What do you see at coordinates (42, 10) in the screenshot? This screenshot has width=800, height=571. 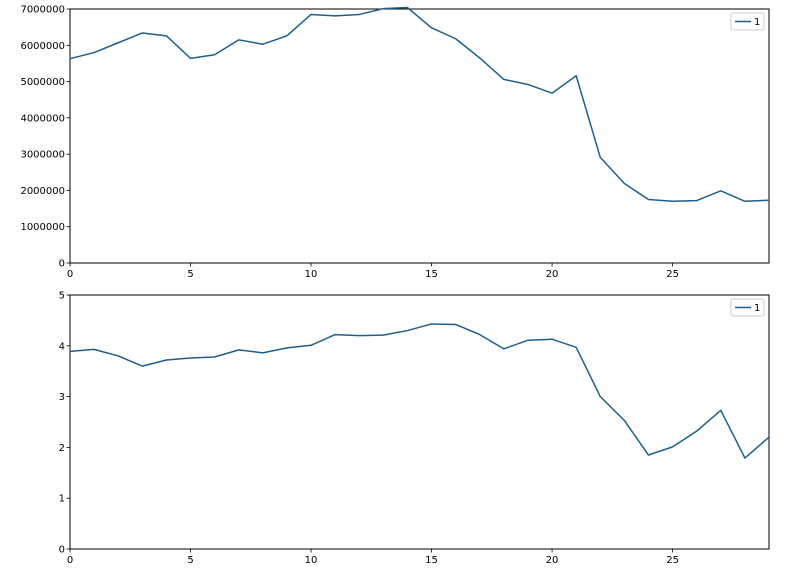 I see `y-tick-label: 7000000` at bounding box center [42, 10].